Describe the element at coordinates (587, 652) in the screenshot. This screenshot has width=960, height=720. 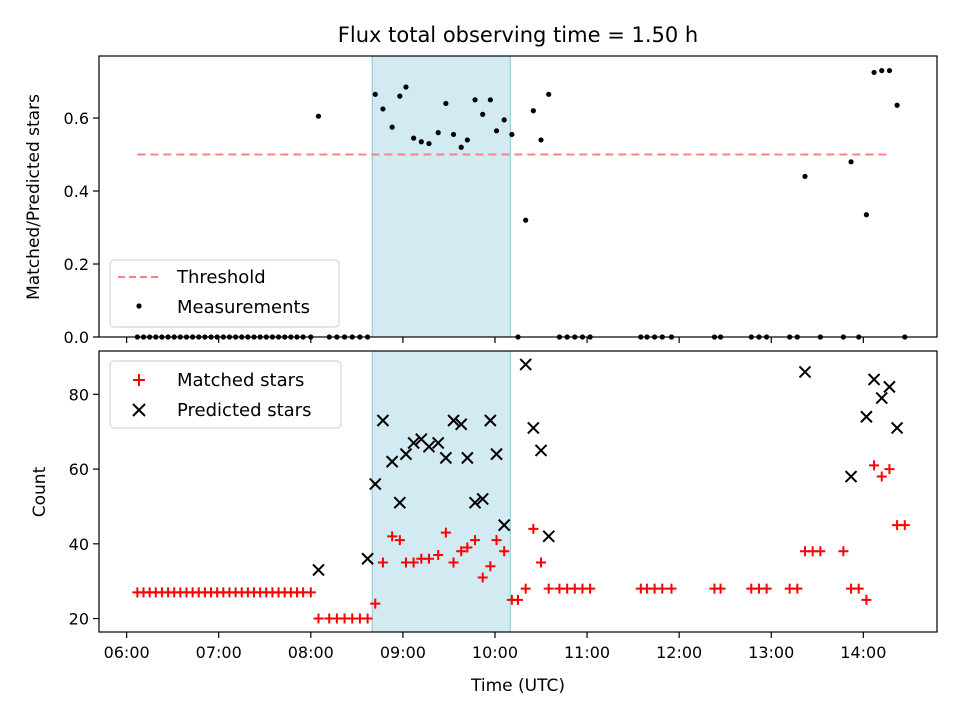
I see `x-tick-label: 11:00` at that location.